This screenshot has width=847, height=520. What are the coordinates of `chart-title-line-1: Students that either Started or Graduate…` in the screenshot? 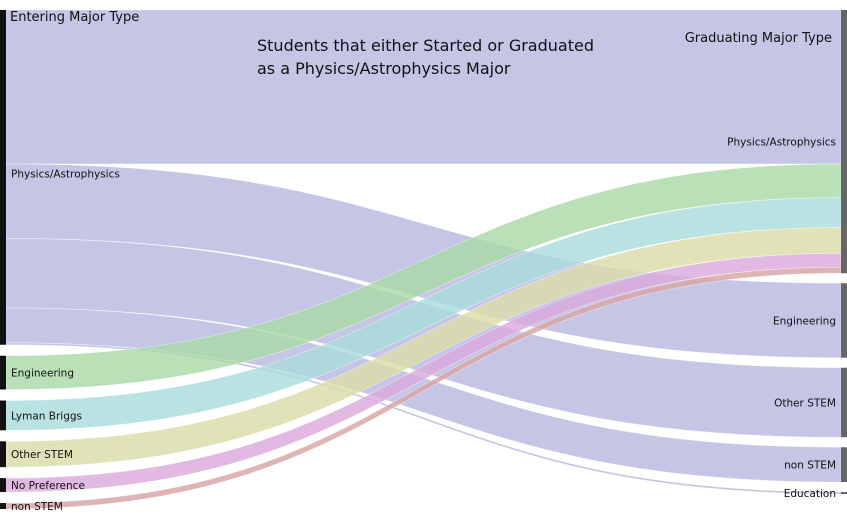 It's located at (425, 45).